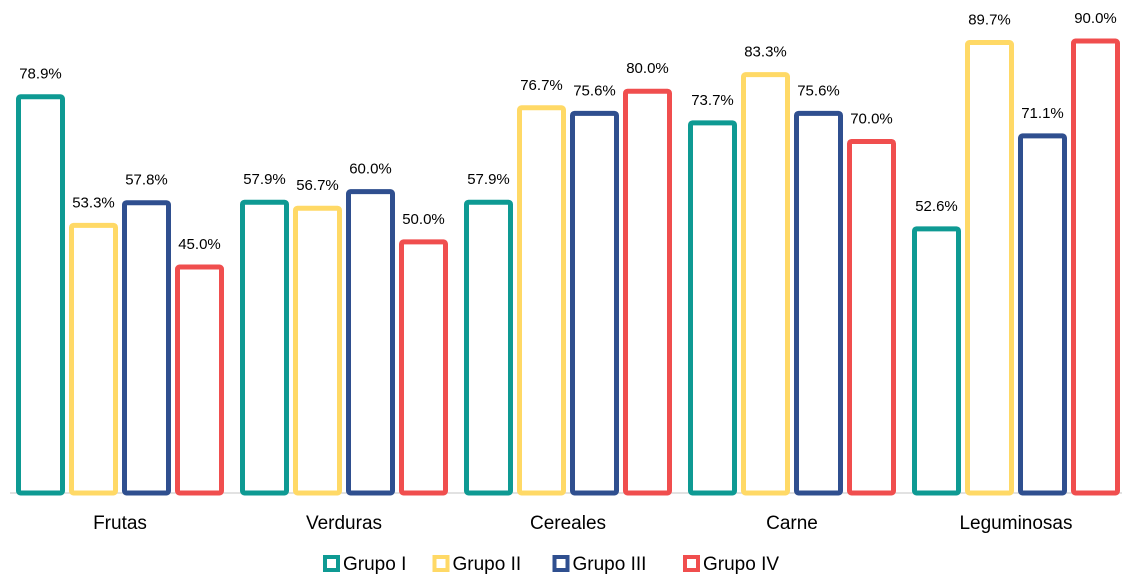 The width and height of the screenshot is (1126, 576). Describe the element at coordinates (344, 523) in the screenshot. I see `x-tick-label: Verduras` at that location.